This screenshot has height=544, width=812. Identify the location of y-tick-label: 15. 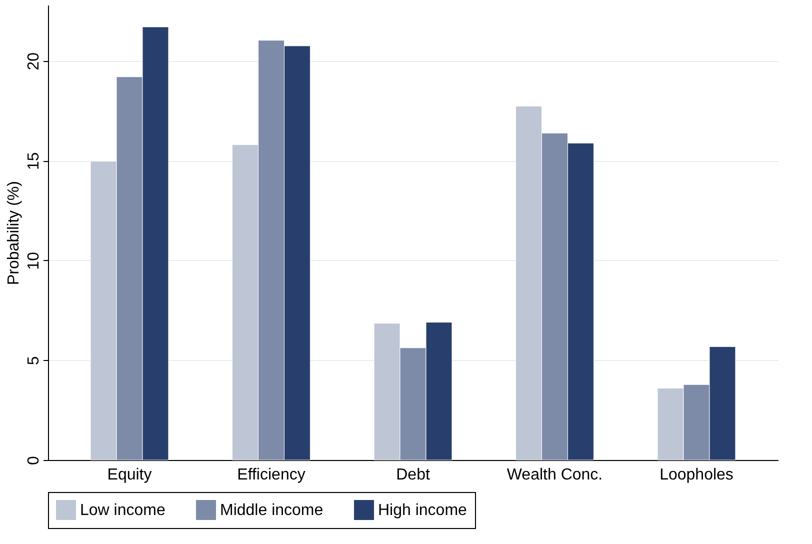
(34, 161).